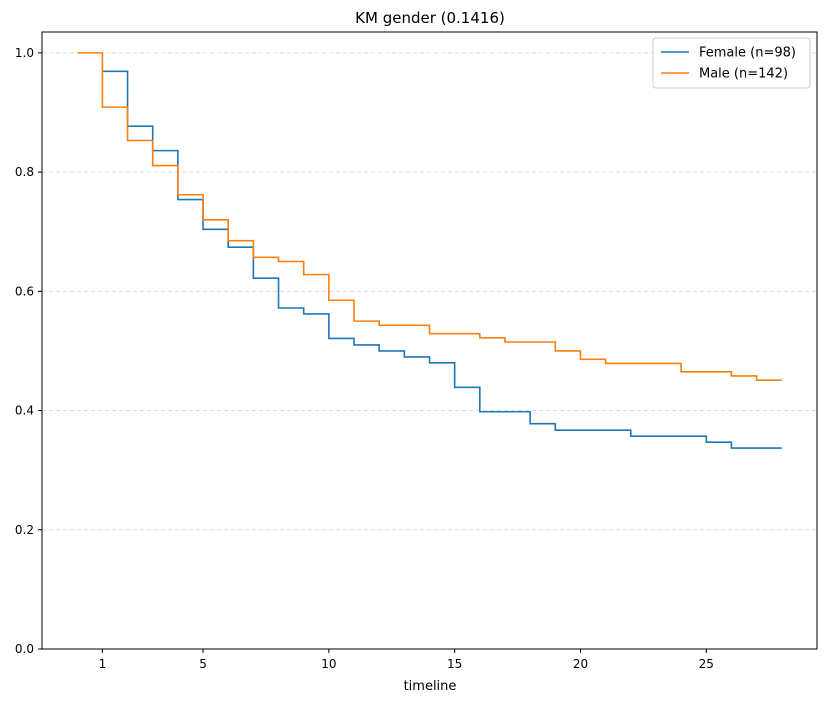 The width and height of the screenshot is (826, 701). What do you see at coordinates (430, 18) in the screenshot?
I see `chart-title: KM gender (0.1416)` at bounding box center [430, 18].